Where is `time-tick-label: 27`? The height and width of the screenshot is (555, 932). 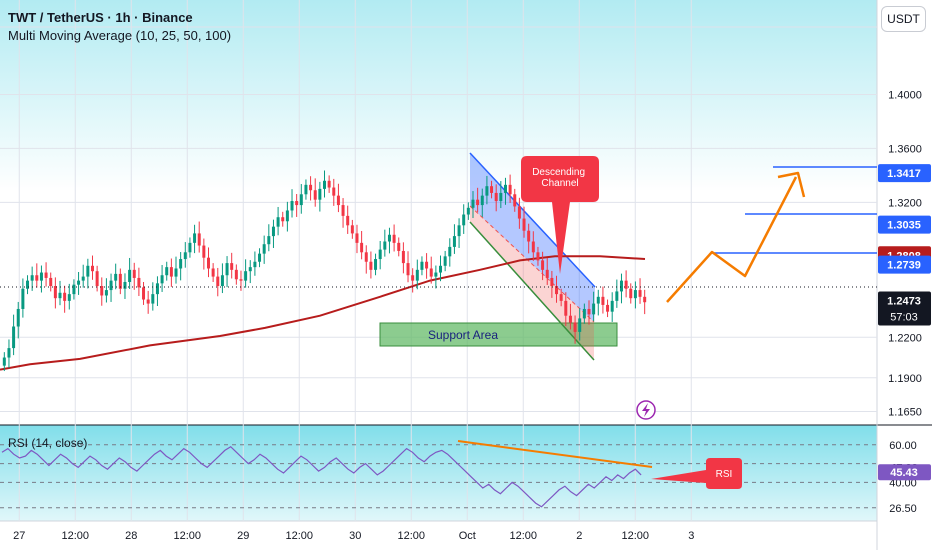 time-tick-label: 27 is located at coordinates (19, 536).